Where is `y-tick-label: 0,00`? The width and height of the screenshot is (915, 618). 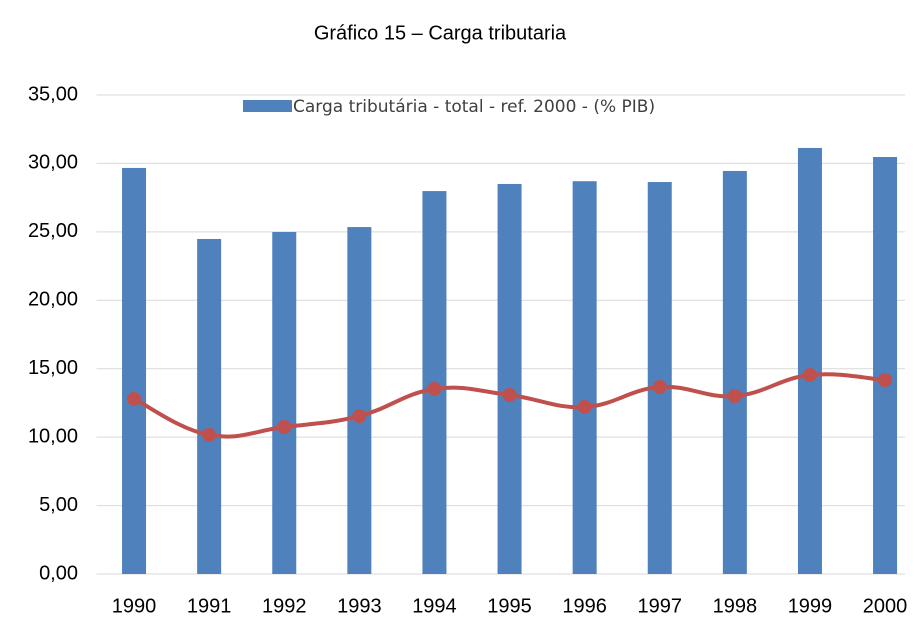
y-tick-label: 0,00 is located at coordinates (58, 573).